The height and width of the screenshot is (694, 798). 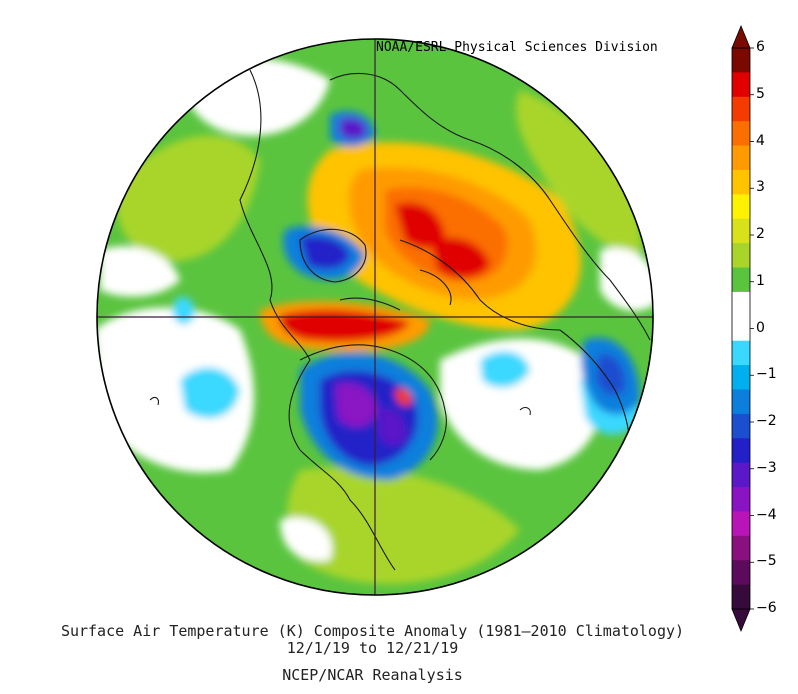 What do you see at coordinates (760, 327) in the screenshot?
I see `colorbar-tick-label: 0` at bounding box center [760, 327].